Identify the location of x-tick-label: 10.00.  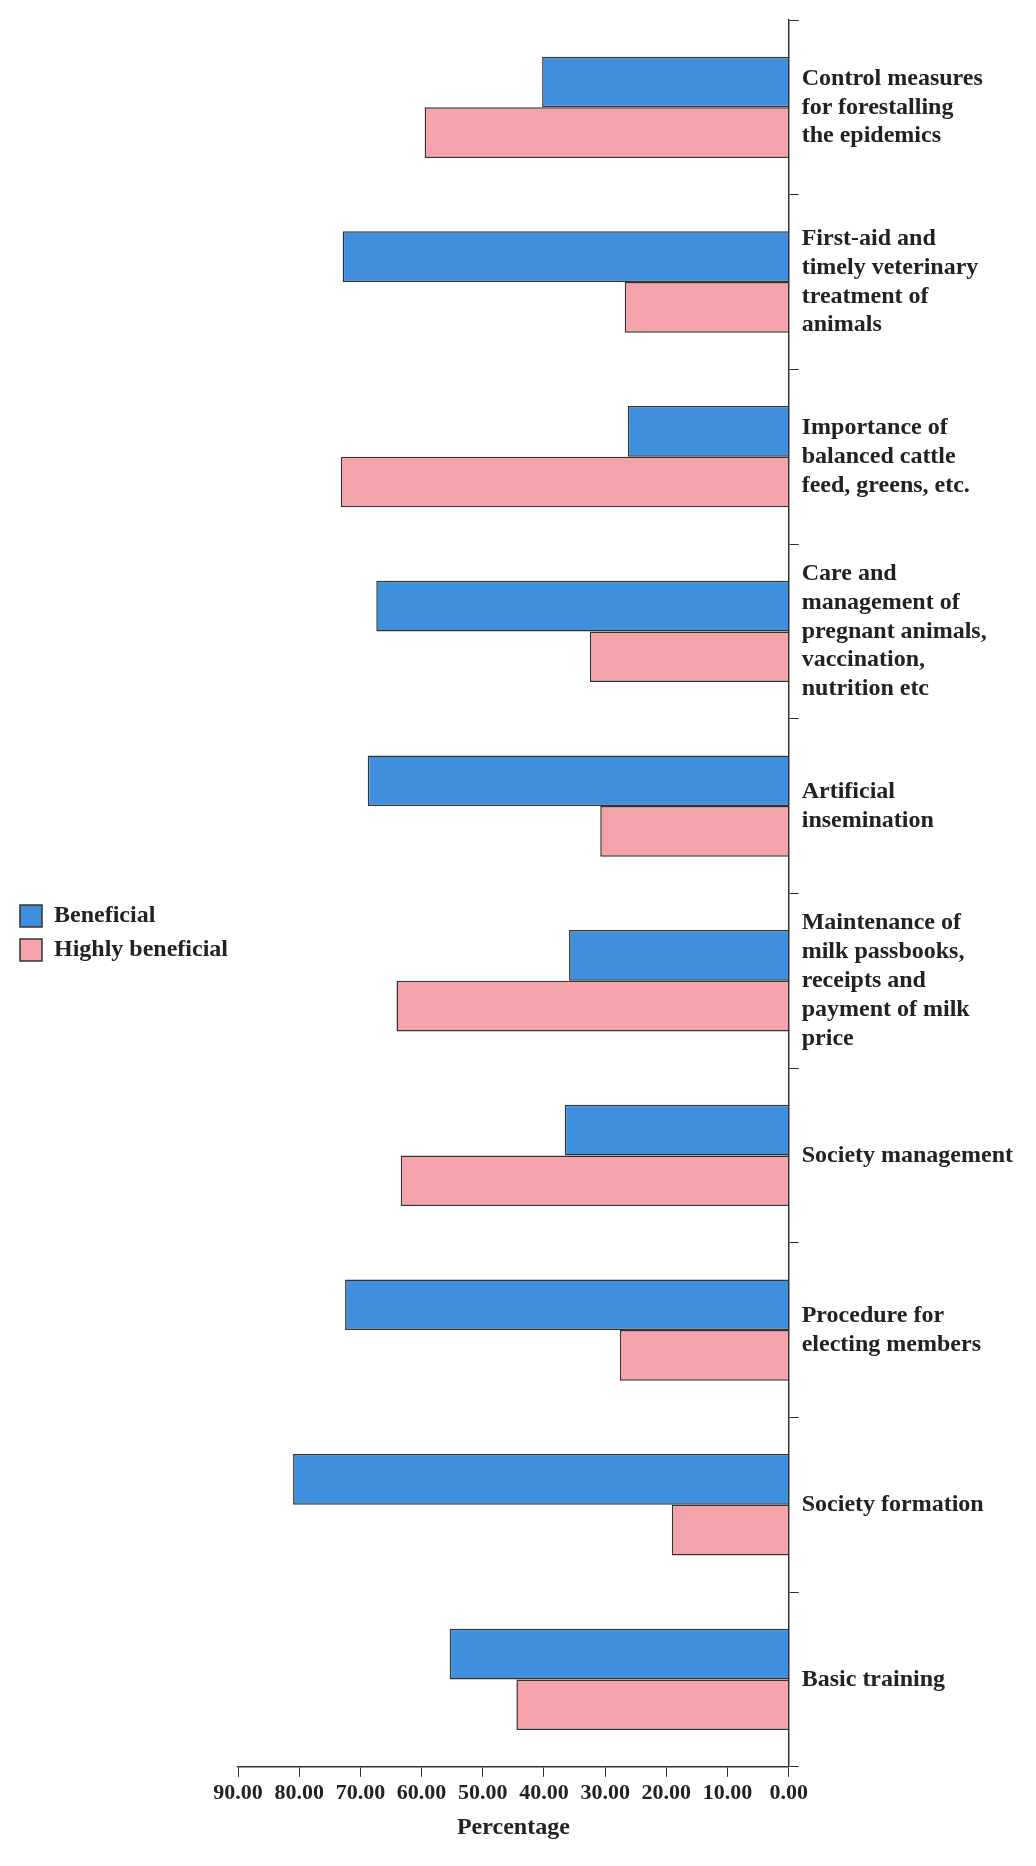
(727, 1791).